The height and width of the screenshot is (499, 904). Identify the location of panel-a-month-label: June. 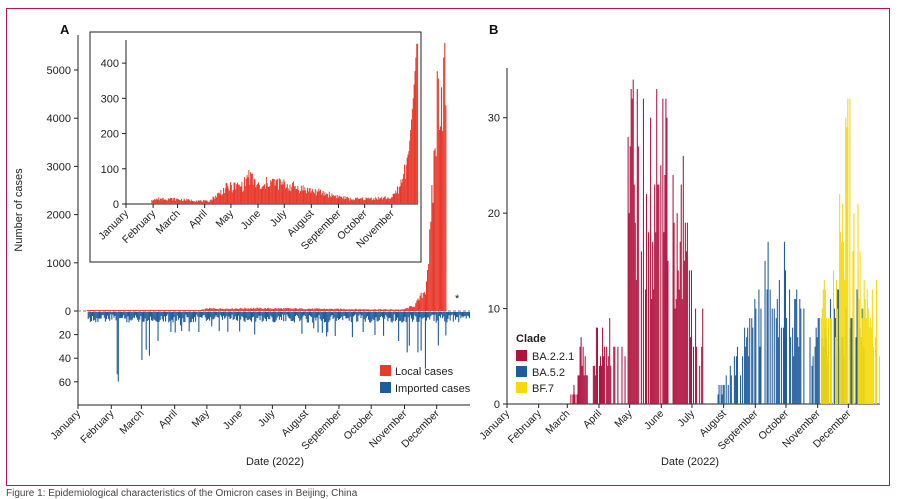
(233, 420).